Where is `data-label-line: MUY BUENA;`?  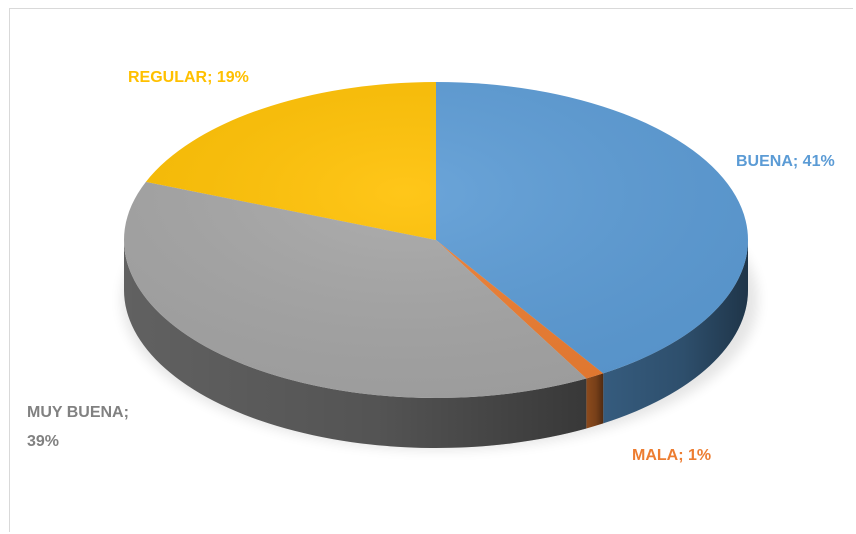 data-label-line: MUY BUENA; is located at coordinates (78, 412).